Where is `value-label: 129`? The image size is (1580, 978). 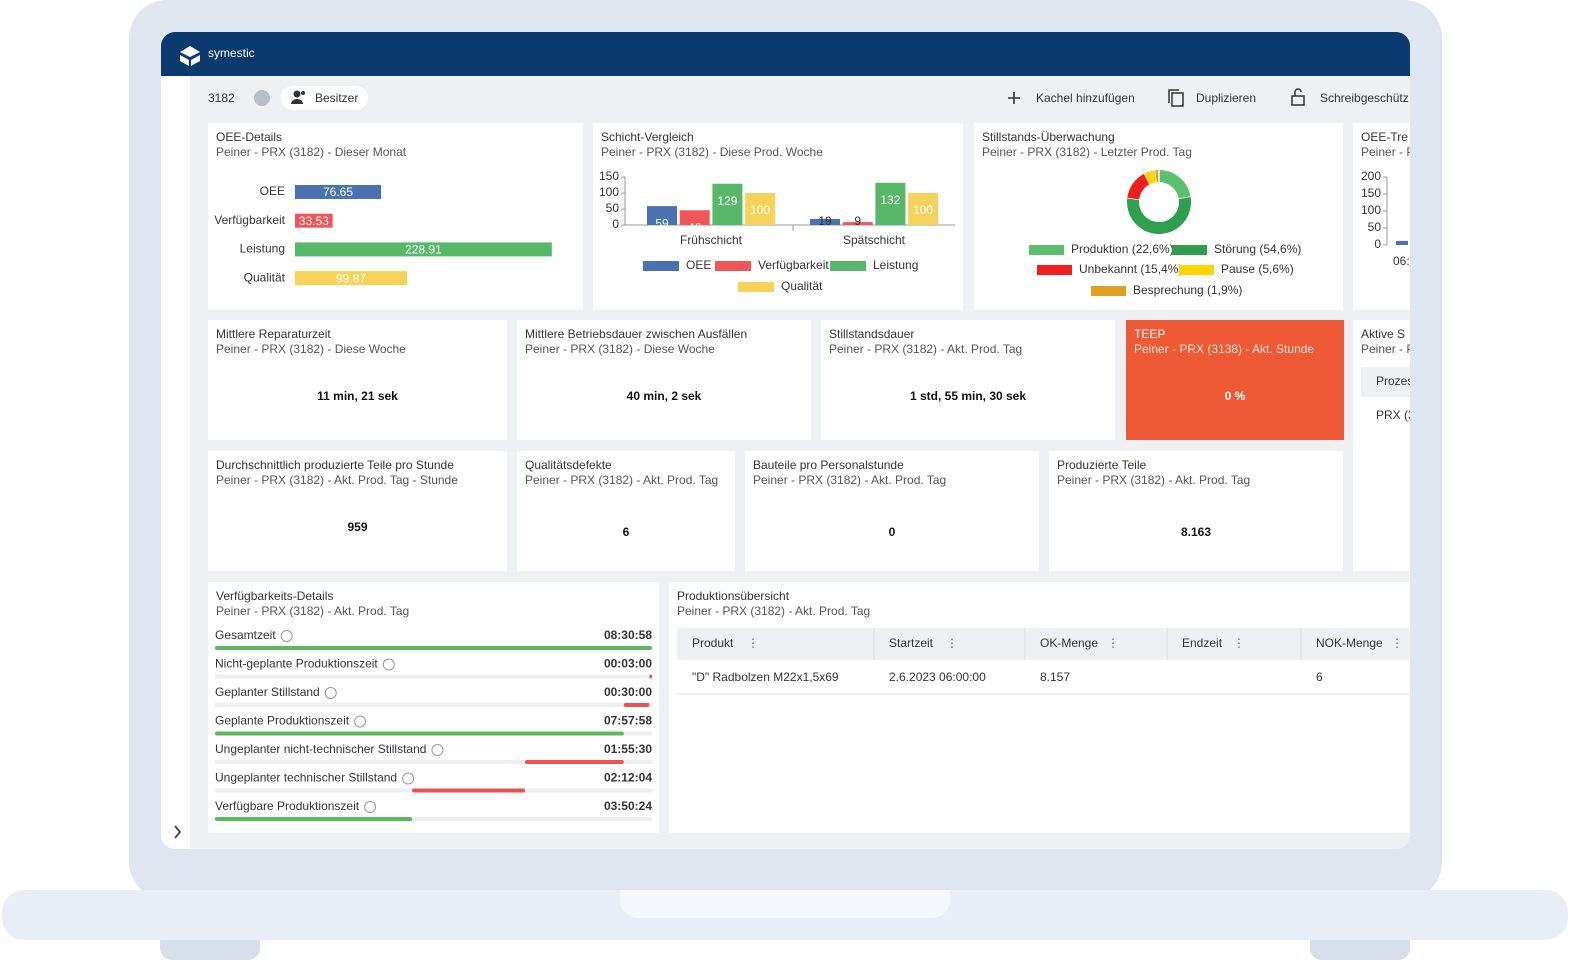 value-label: 129 is located at coordinates (727, 201).